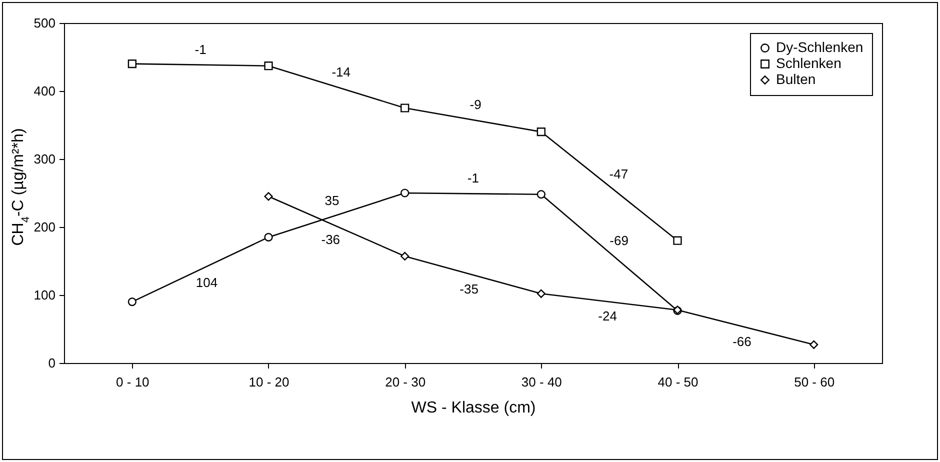  Describe the element at coordinates (541, 382) in the screenshot. I see `x-tick-label: 30 - 40` at that location.